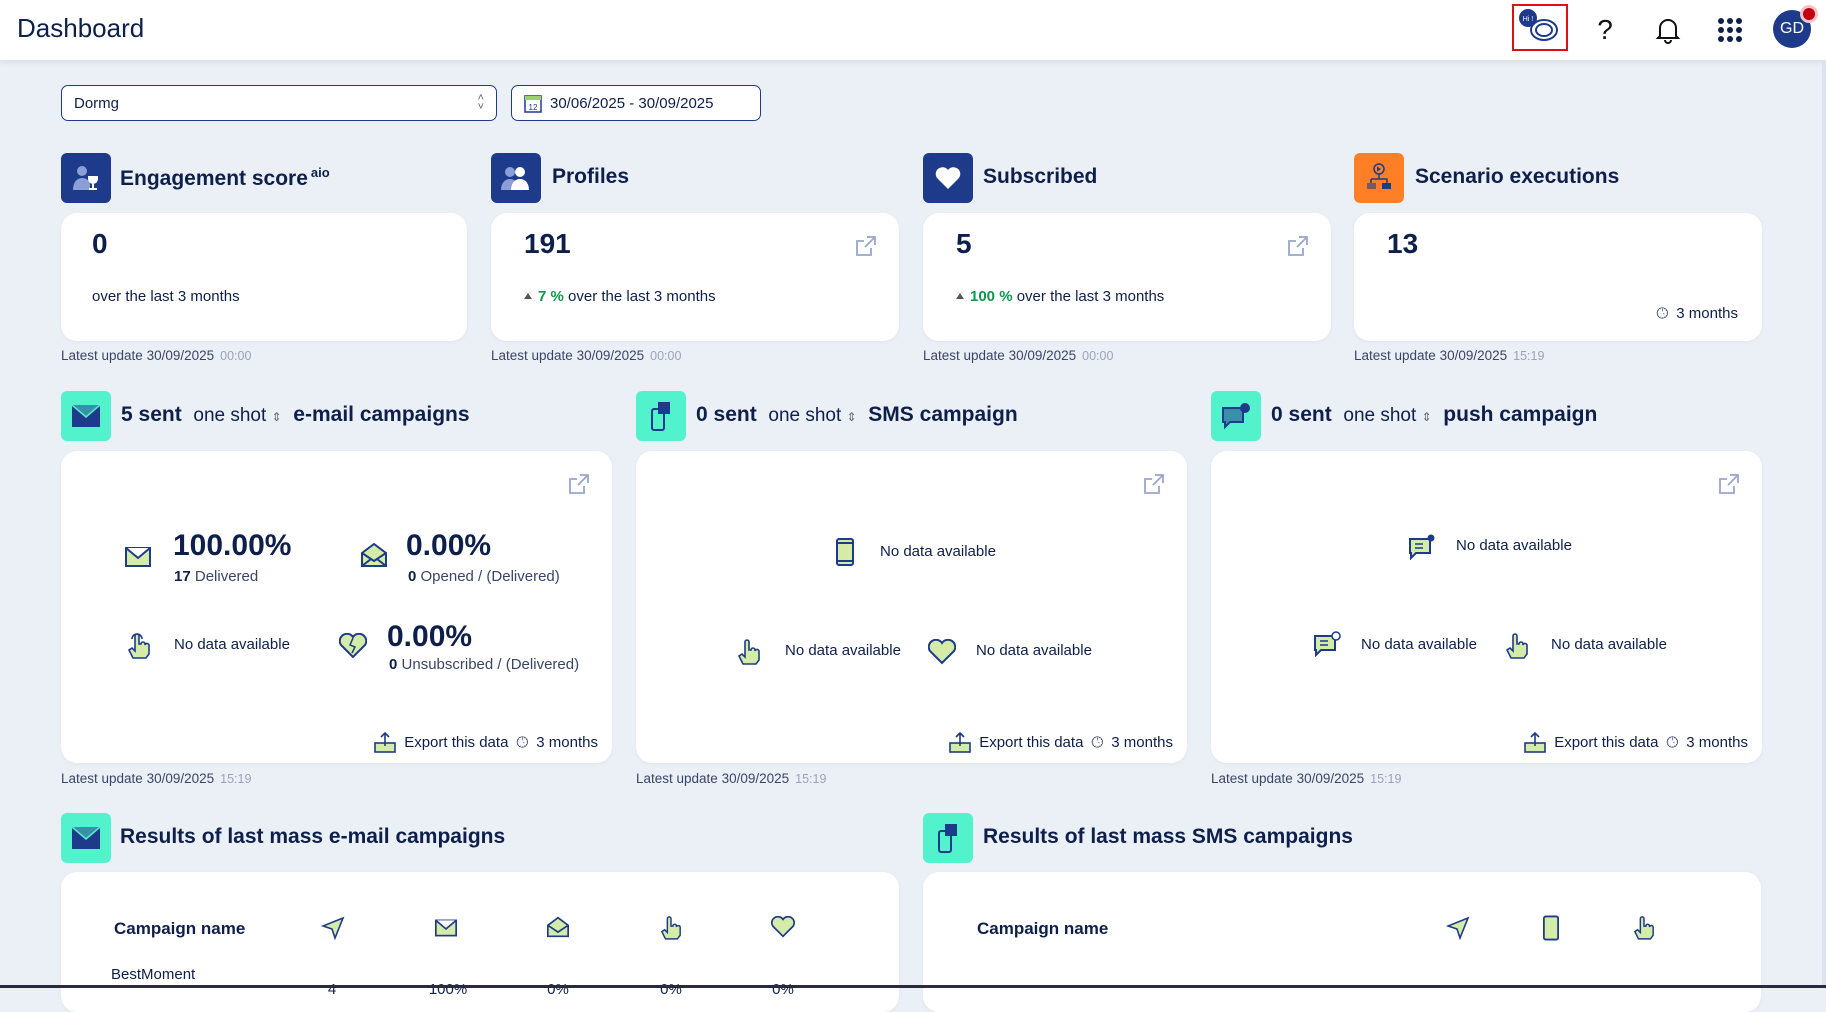 This screenshot has width=1826, height=1012. What do you see at coordinates (1517, 176) in the screenshot?
I see `scenario-title: Scenario executions` at bounding box center [1517, 176].